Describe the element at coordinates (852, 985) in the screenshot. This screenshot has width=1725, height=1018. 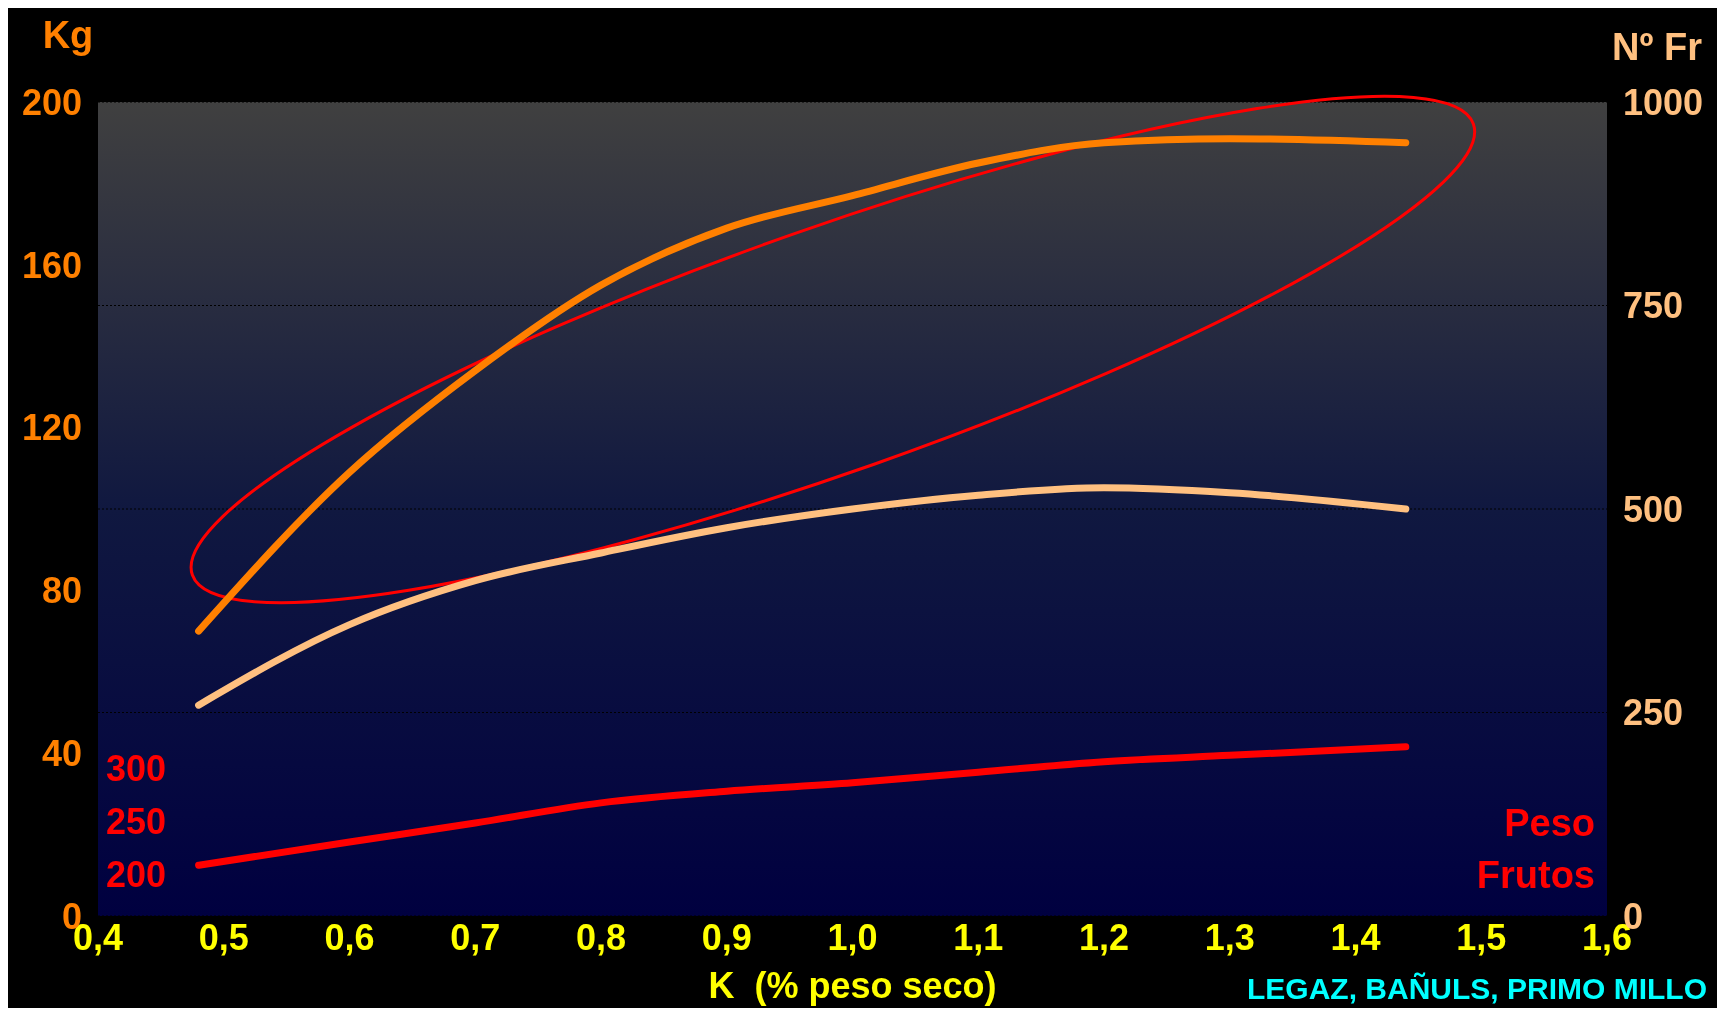
I see `x-axis-title: K (% peso seco)` at that location.